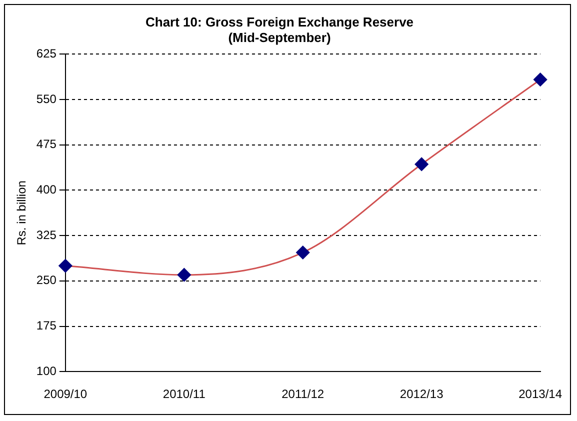  I want to click on x-tick-label: 2013/14, so click(540, 394).